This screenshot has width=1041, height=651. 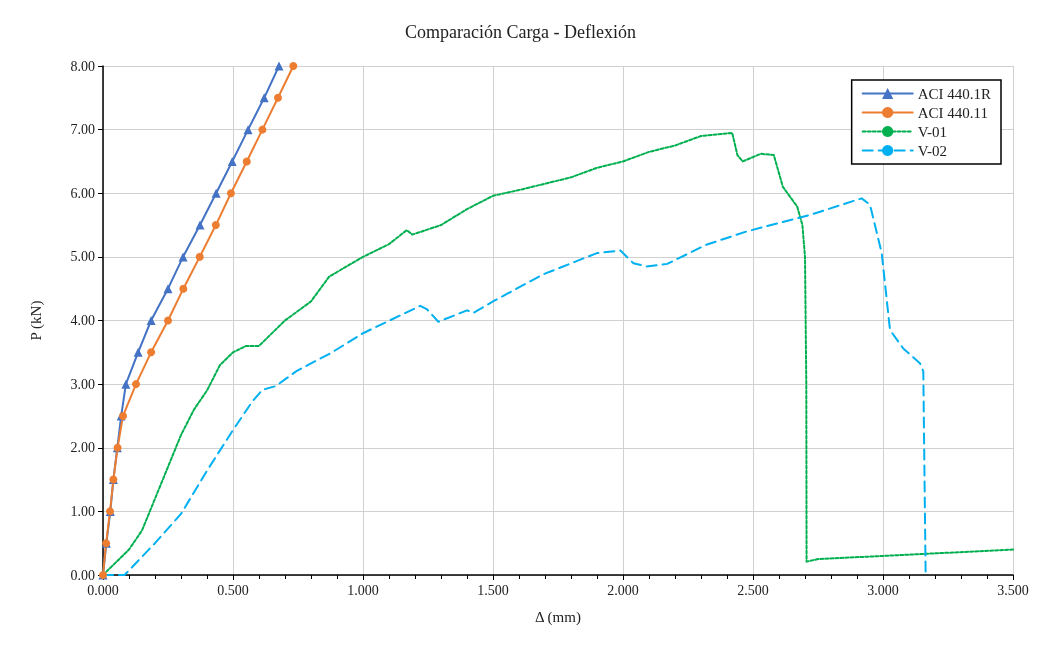 I want to click on x-tick-label: 2.000, so click(x=623, y=590).